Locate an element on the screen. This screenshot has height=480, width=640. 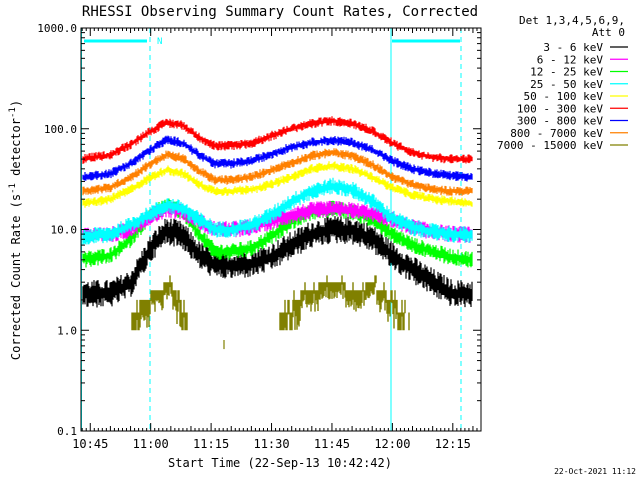
series-50-100keV is located at coordinates (277, 184).